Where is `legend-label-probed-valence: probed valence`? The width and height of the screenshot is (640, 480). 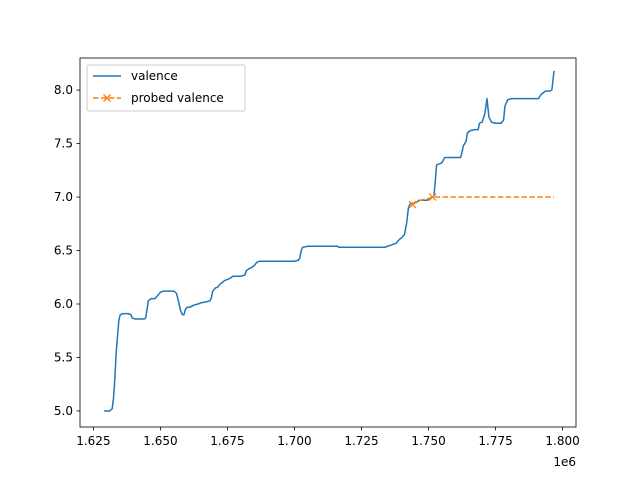
legend-label-probed-valence: probed valence is located at coordinates (177, 98).